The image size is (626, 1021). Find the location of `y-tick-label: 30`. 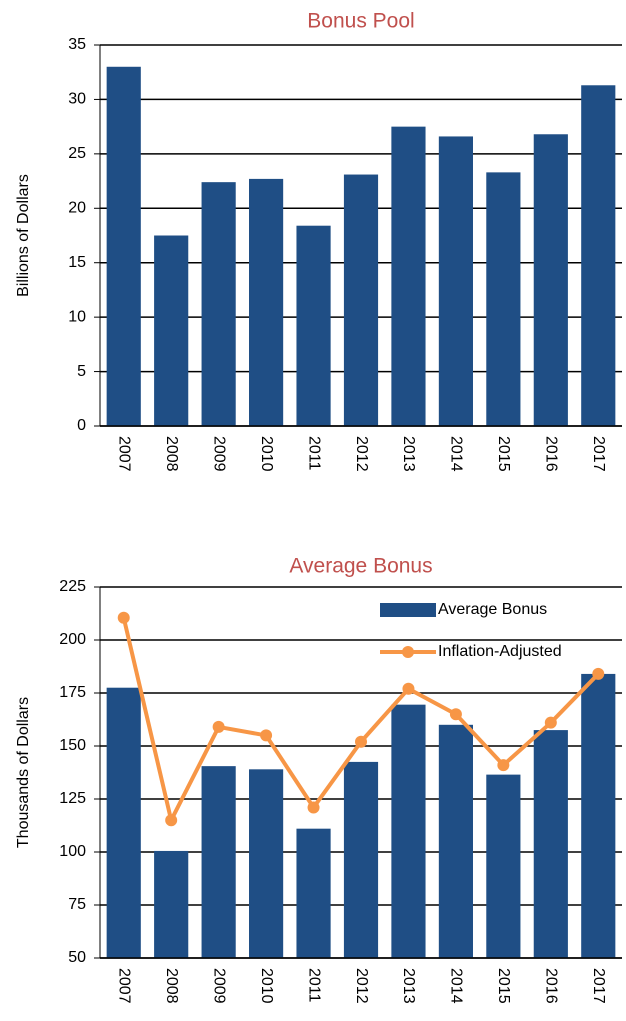

y-tick-label: 30 is located at coordinates (77, 99).